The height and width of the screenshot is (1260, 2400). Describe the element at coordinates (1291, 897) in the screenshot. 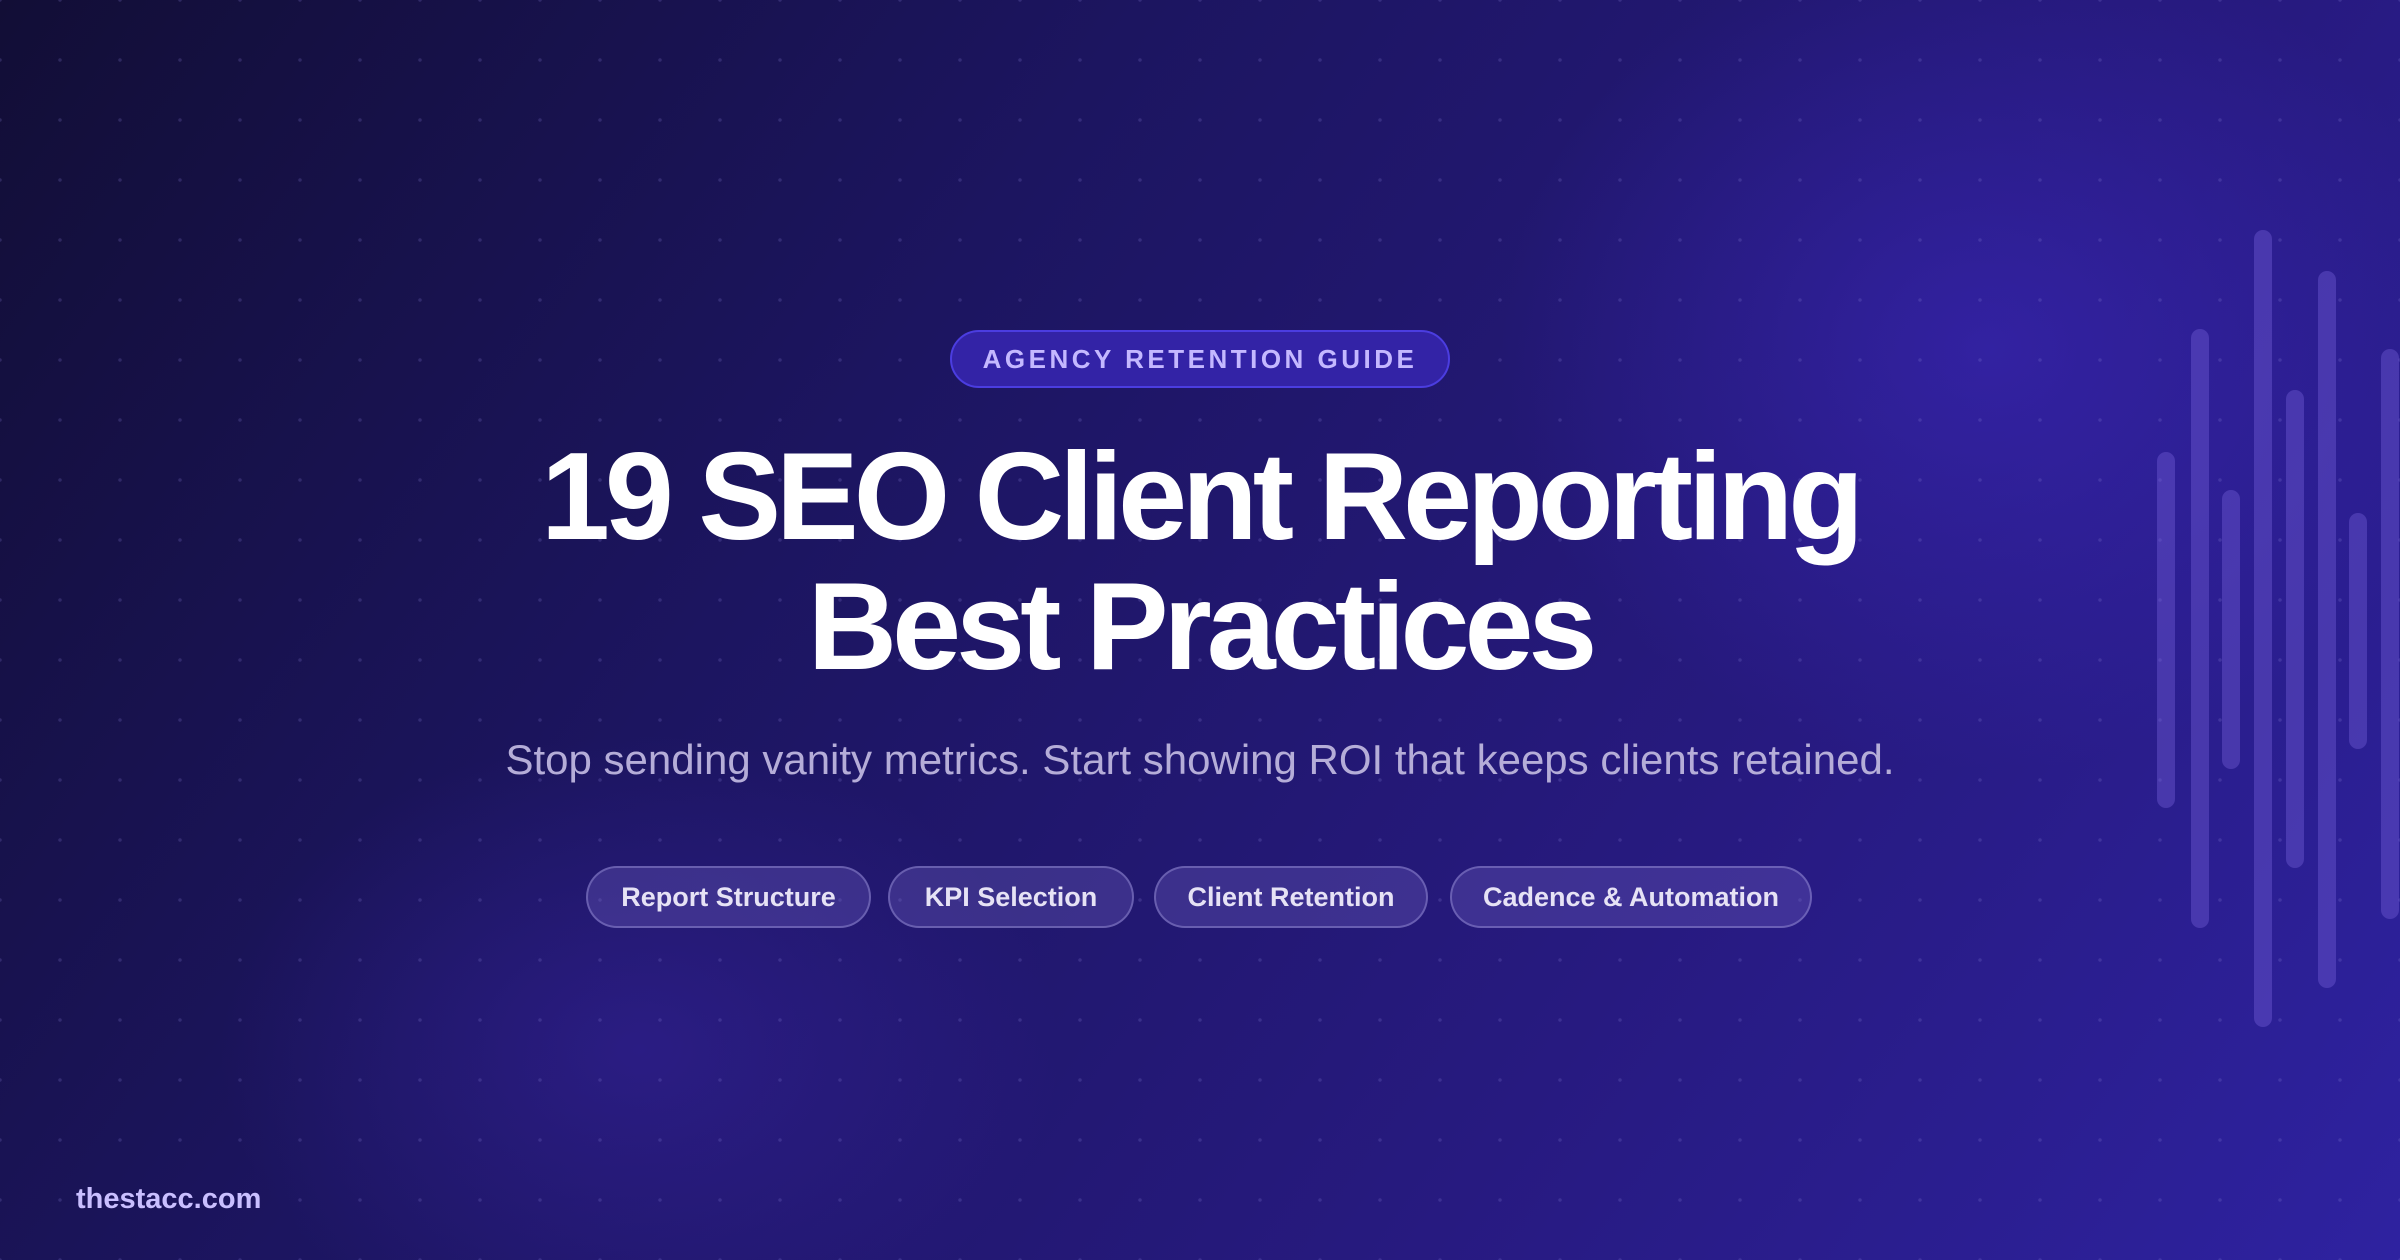

I see `tag-chip-client-retention: Client Retention` at that location.